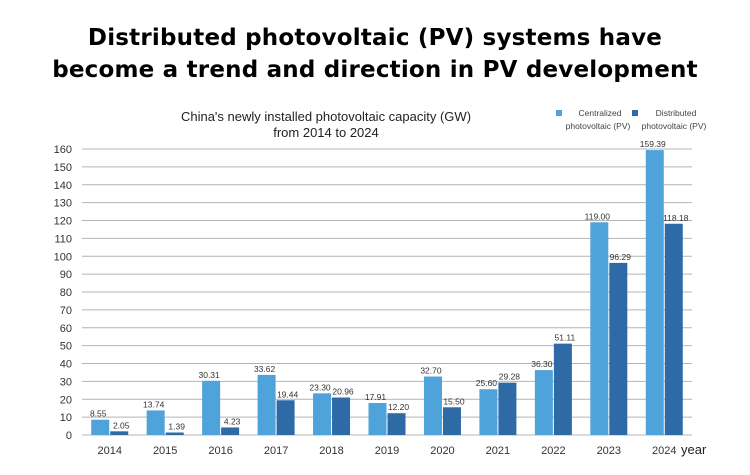 This screenshot has width=750, height=475. I want to click on bar-centralized-2016, so click(211, 407).